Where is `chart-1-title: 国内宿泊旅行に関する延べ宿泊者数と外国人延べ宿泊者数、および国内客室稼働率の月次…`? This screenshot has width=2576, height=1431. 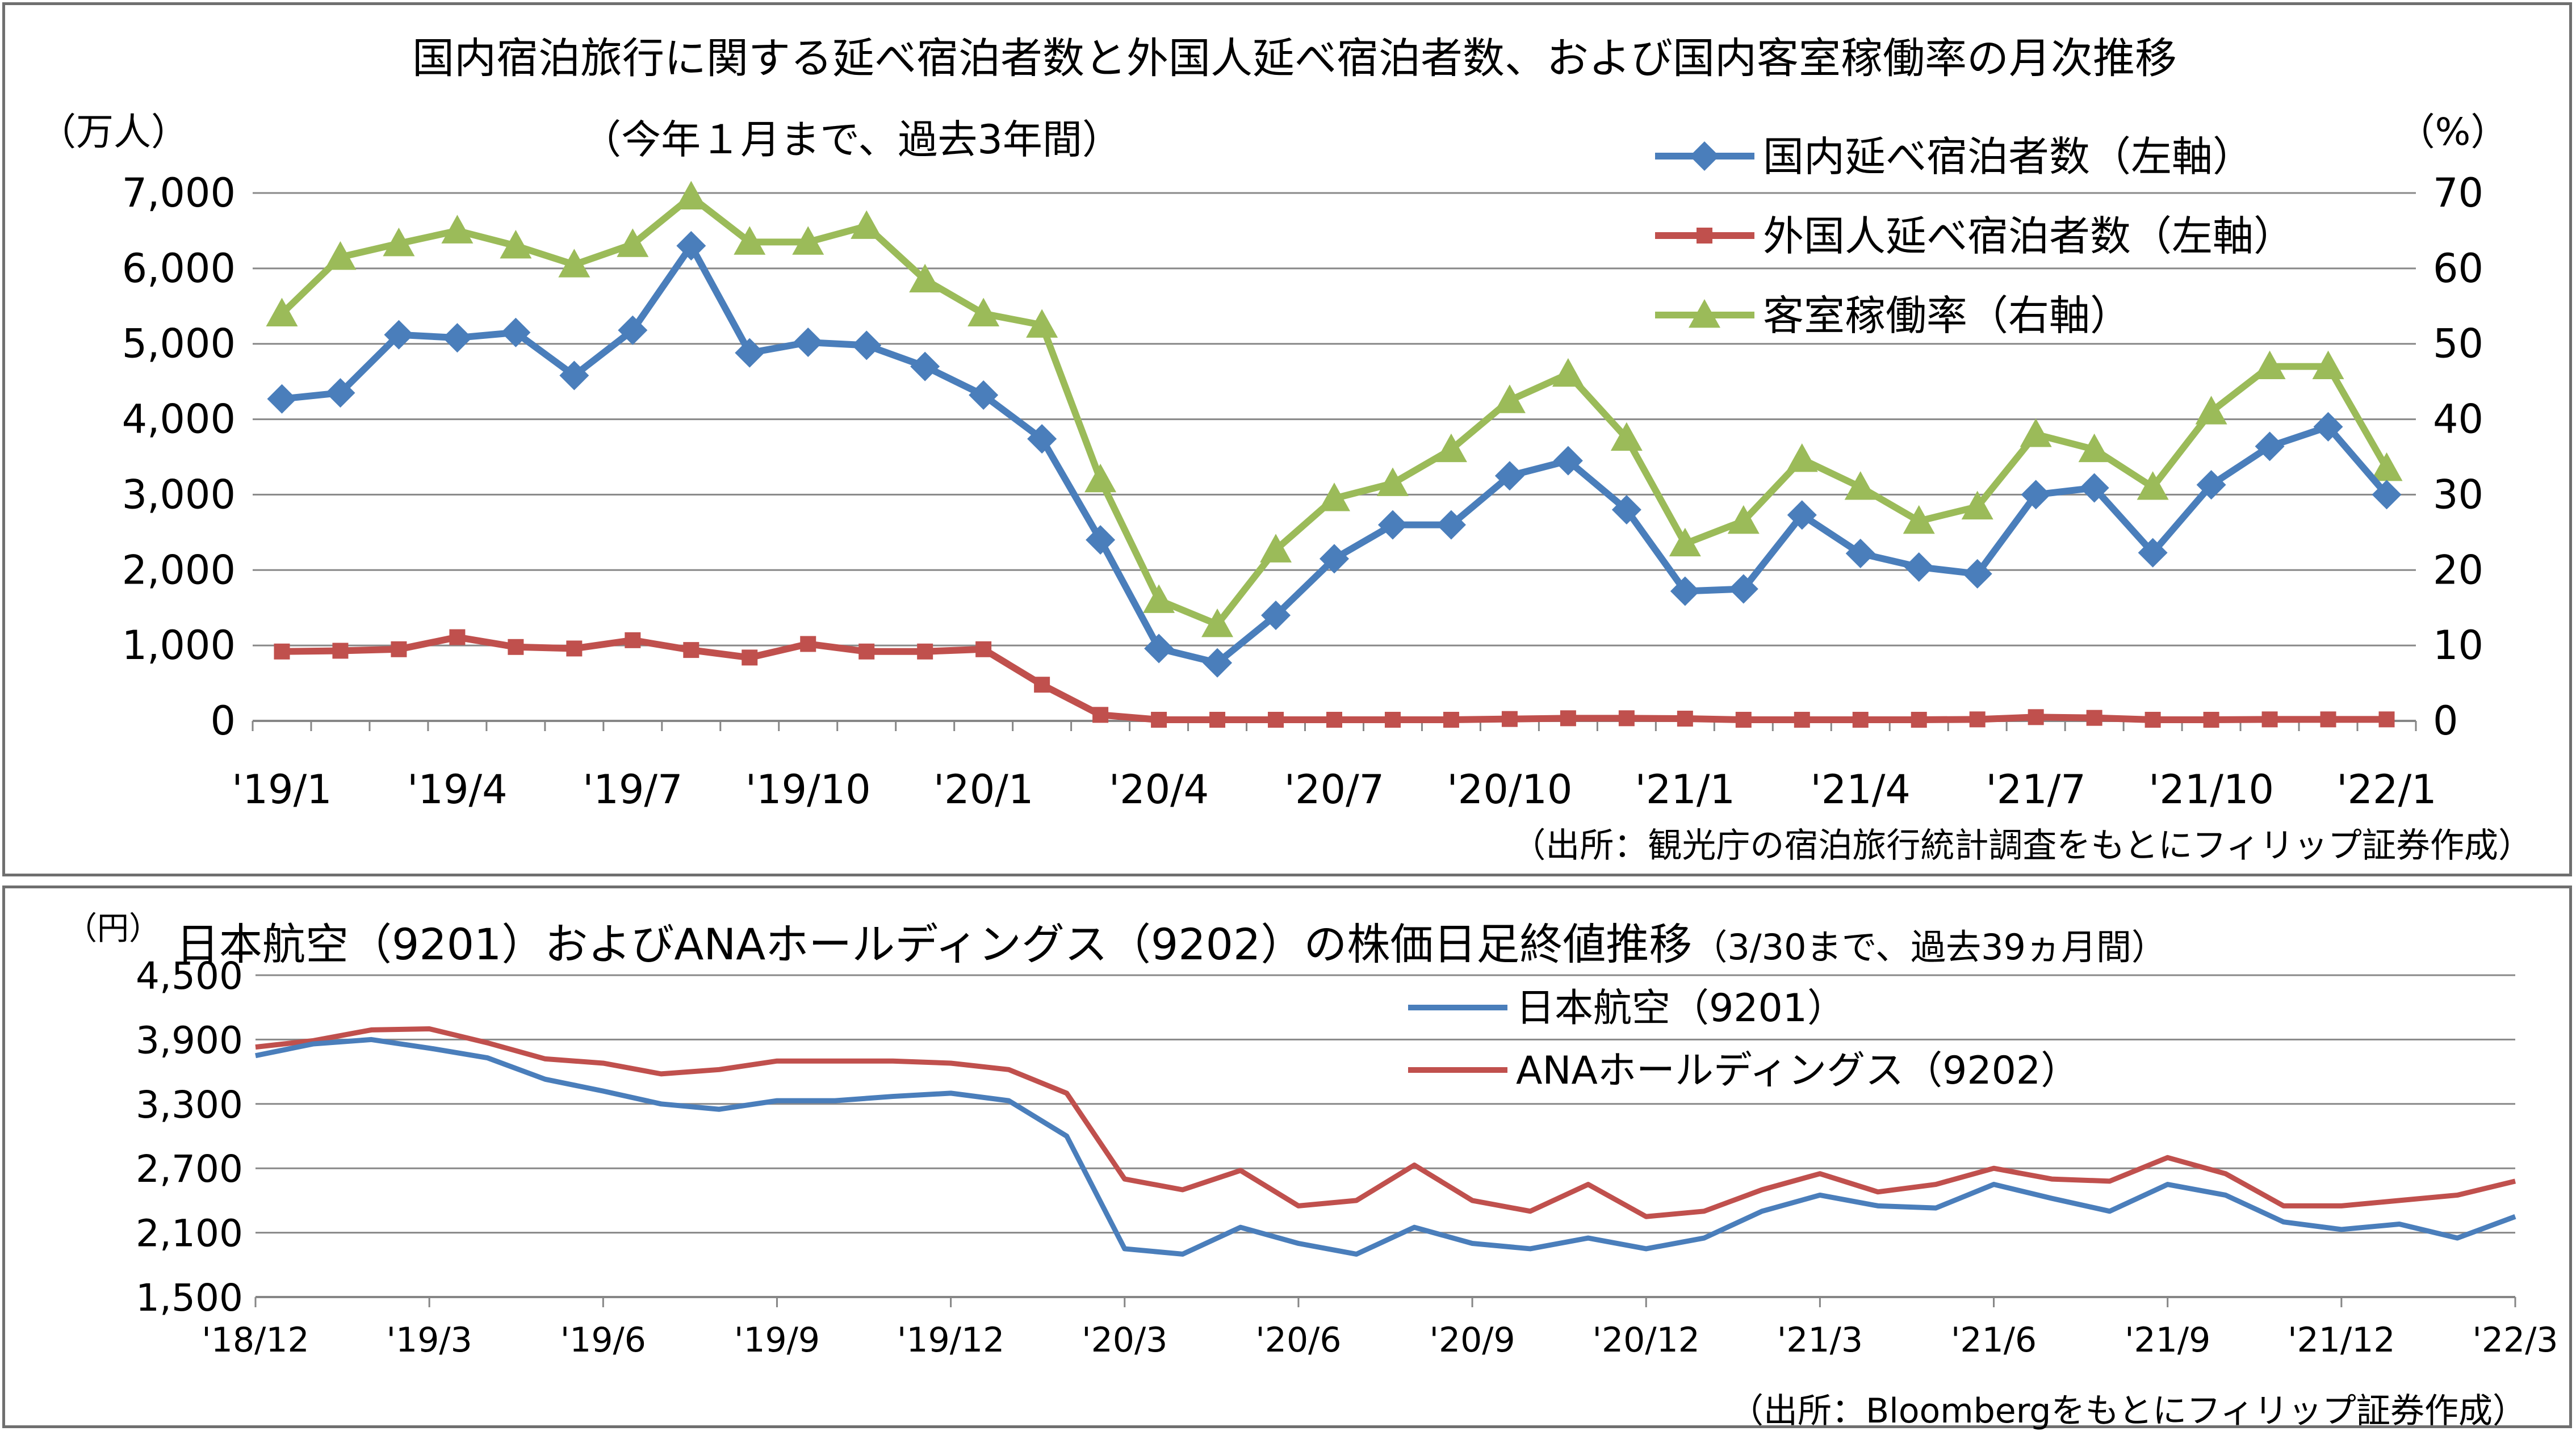
chart-1-title: 国内宿泊旅行に関する延べ宿泊者数と外国人延べ宿泊者数、および国内客室稼働率の月次… is located at coordinates (1294, 58).